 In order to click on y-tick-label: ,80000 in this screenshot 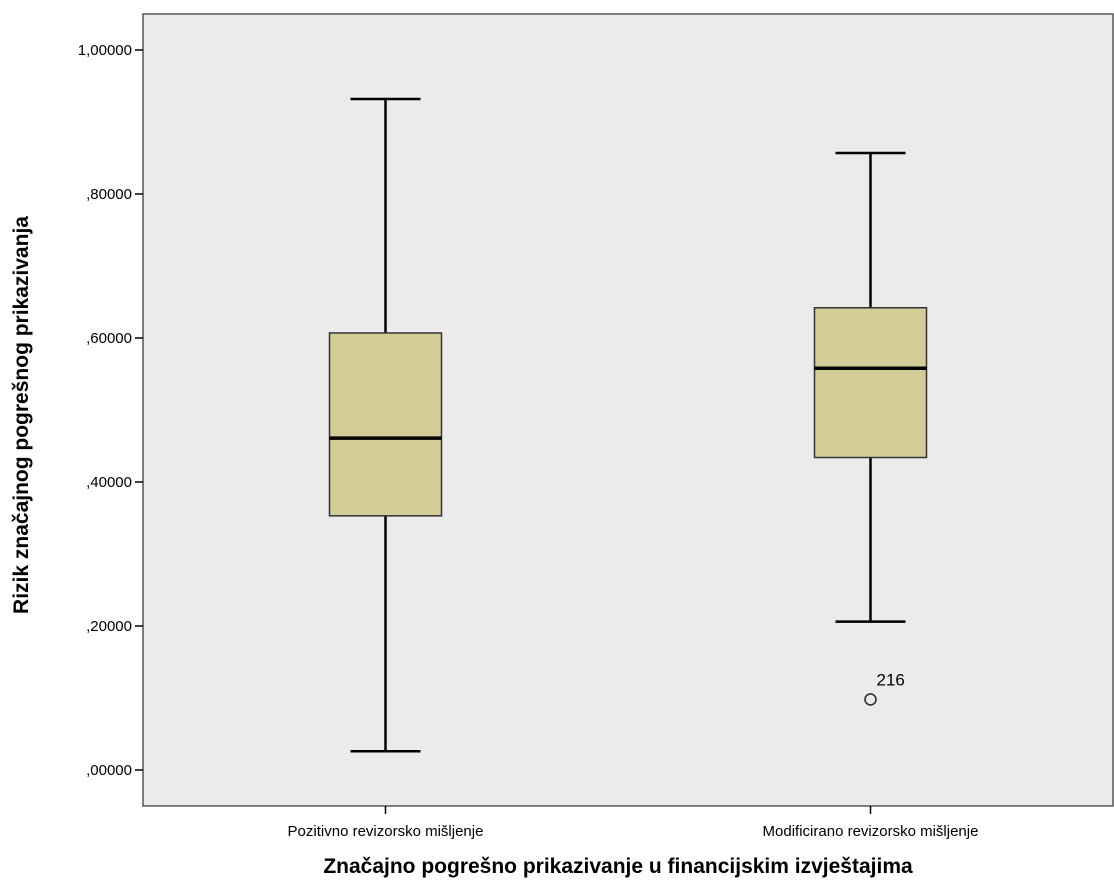, I will do `click(109, 194)`.